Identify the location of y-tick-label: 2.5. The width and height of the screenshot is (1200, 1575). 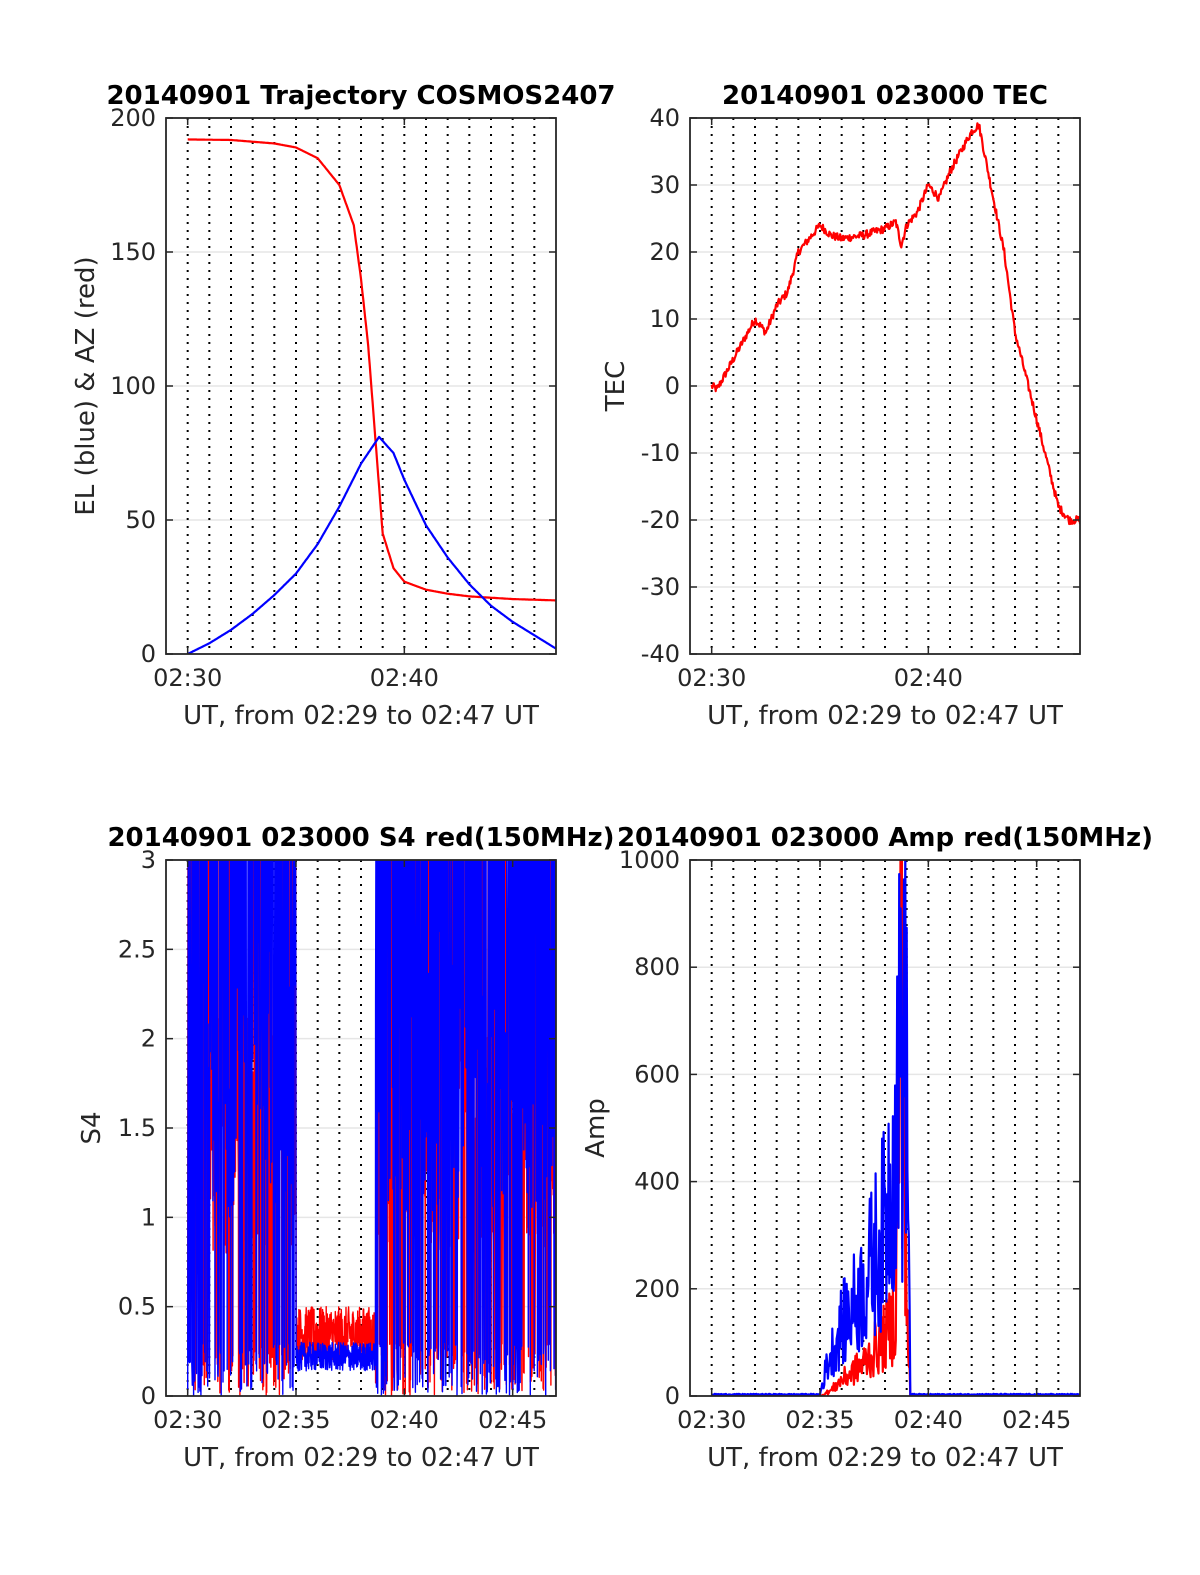
(137, 949).